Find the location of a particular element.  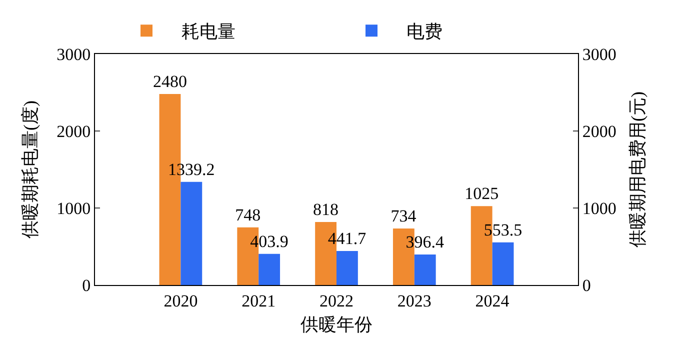

data-label: 734 is located at coordinates (403, 216).